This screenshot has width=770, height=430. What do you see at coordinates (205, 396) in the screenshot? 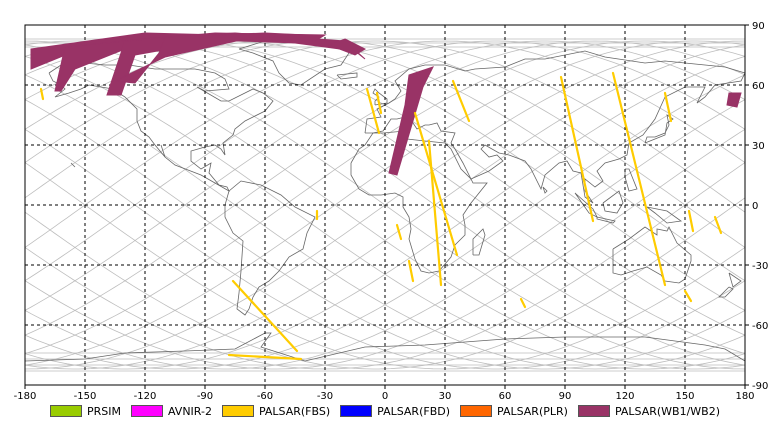
I see `x-tick-label: -90` at bounding box center [205, 396].